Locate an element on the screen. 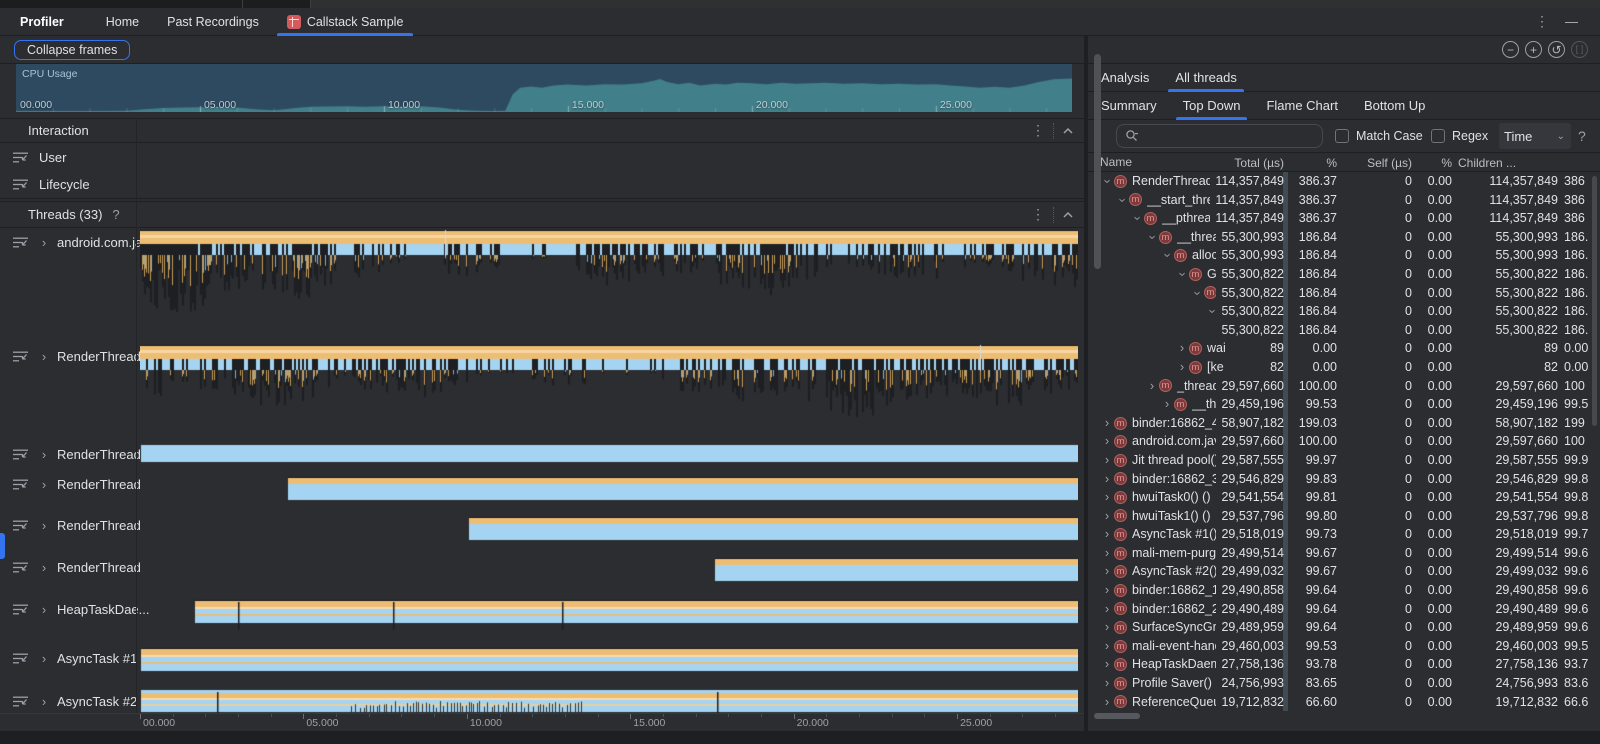 Image resolution: width=1600 pixels, height=744 pixels. minimize-icon: — is located at coordinates (1571, 21).